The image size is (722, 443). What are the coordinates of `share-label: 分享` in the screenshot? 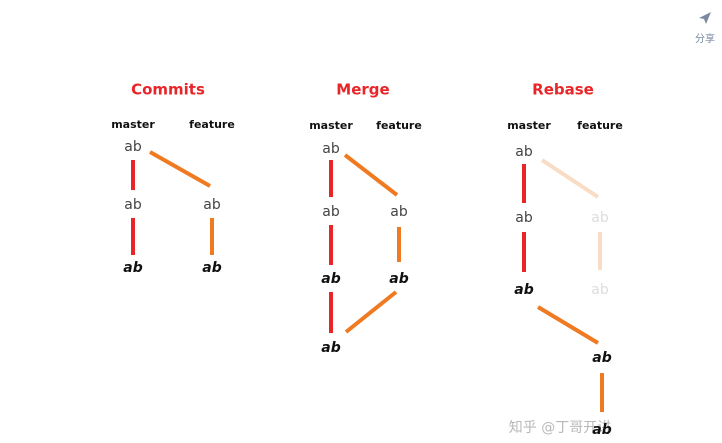 It's located at (705, 38).